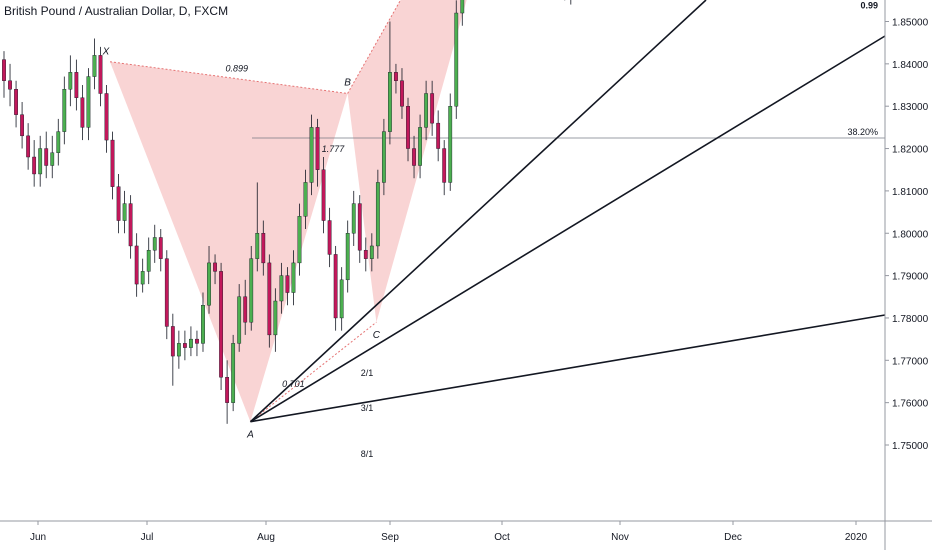 This screenshot has height=550, width=932. I want to click on gann-fan-ray, so click(568, 368).